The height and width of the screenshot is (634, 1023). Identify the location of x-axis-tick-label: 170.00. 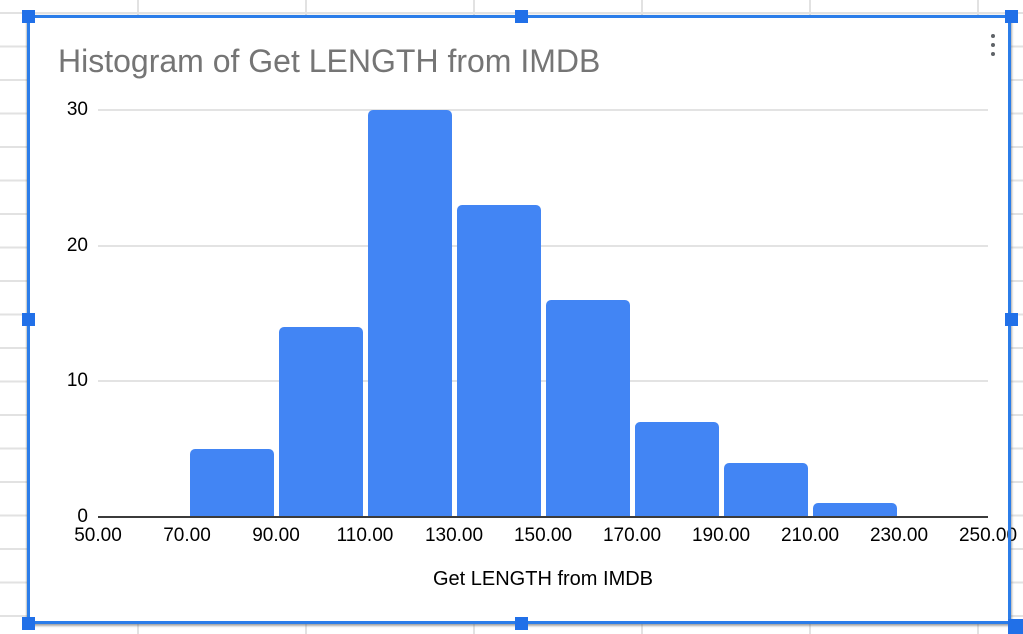
(632, 535).